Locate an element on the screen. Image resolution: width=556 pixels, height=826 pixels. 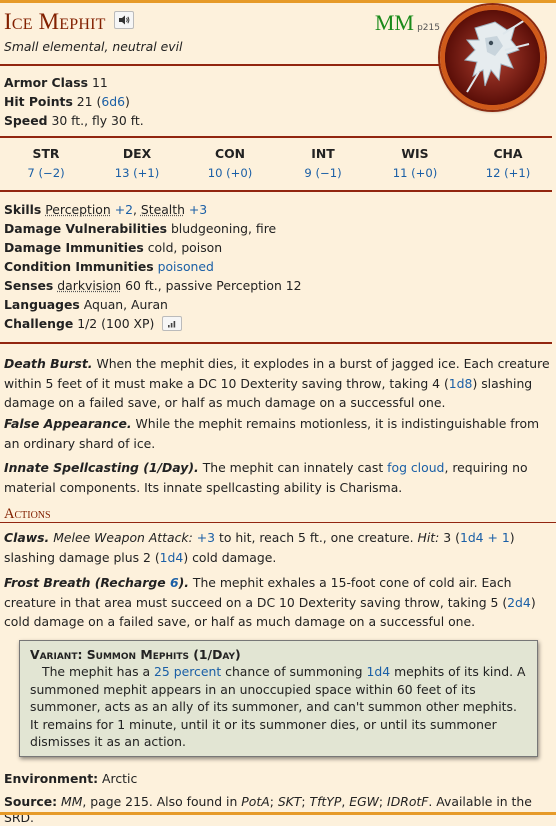
challenge-value: 1/2 (100 XP) is located at coordinates (115, 323).